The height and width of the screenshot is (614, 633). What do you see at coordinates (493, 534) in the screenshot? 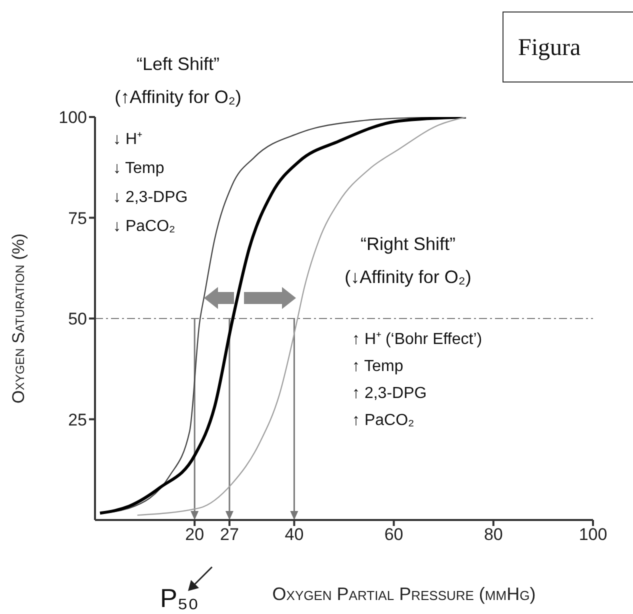
I see `x-tick-label: 80` at bounding box center [493, 534].